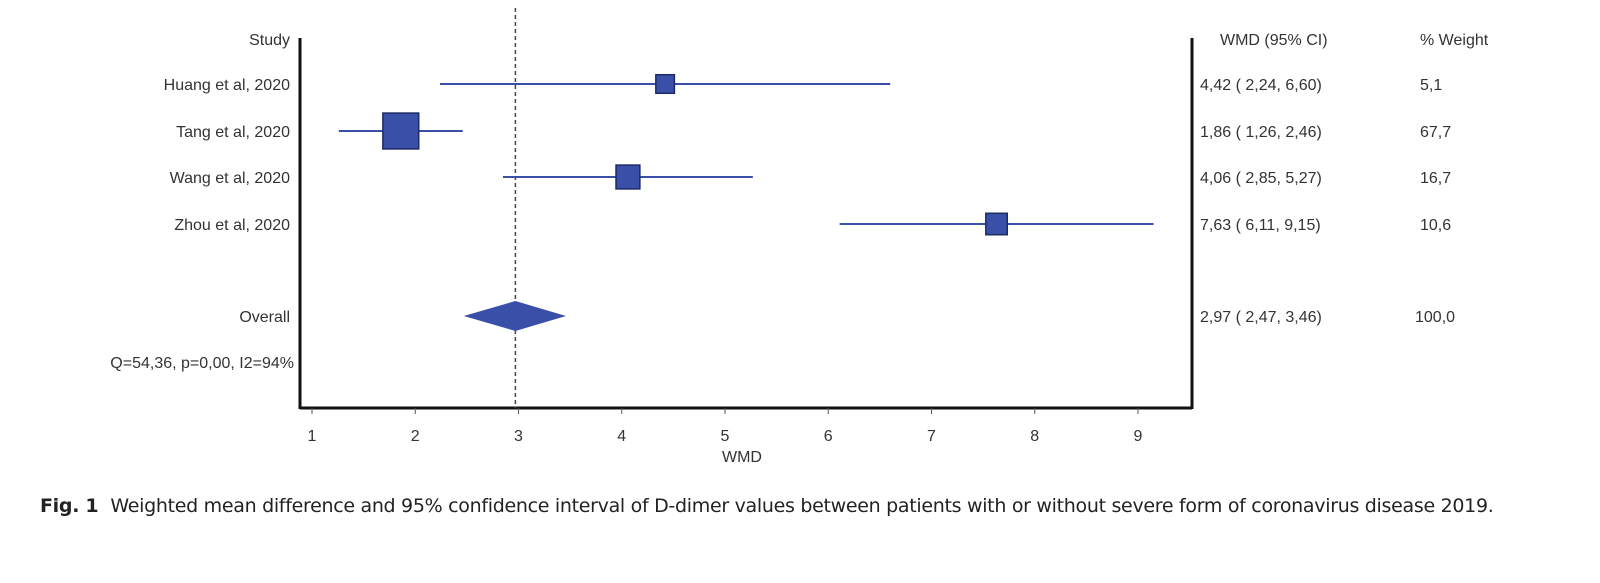 This screenshot has width=1600, height=583. I want to click on overall-ci-text: 2,97 ( 2,47, 3,46), so click(1261, 317).